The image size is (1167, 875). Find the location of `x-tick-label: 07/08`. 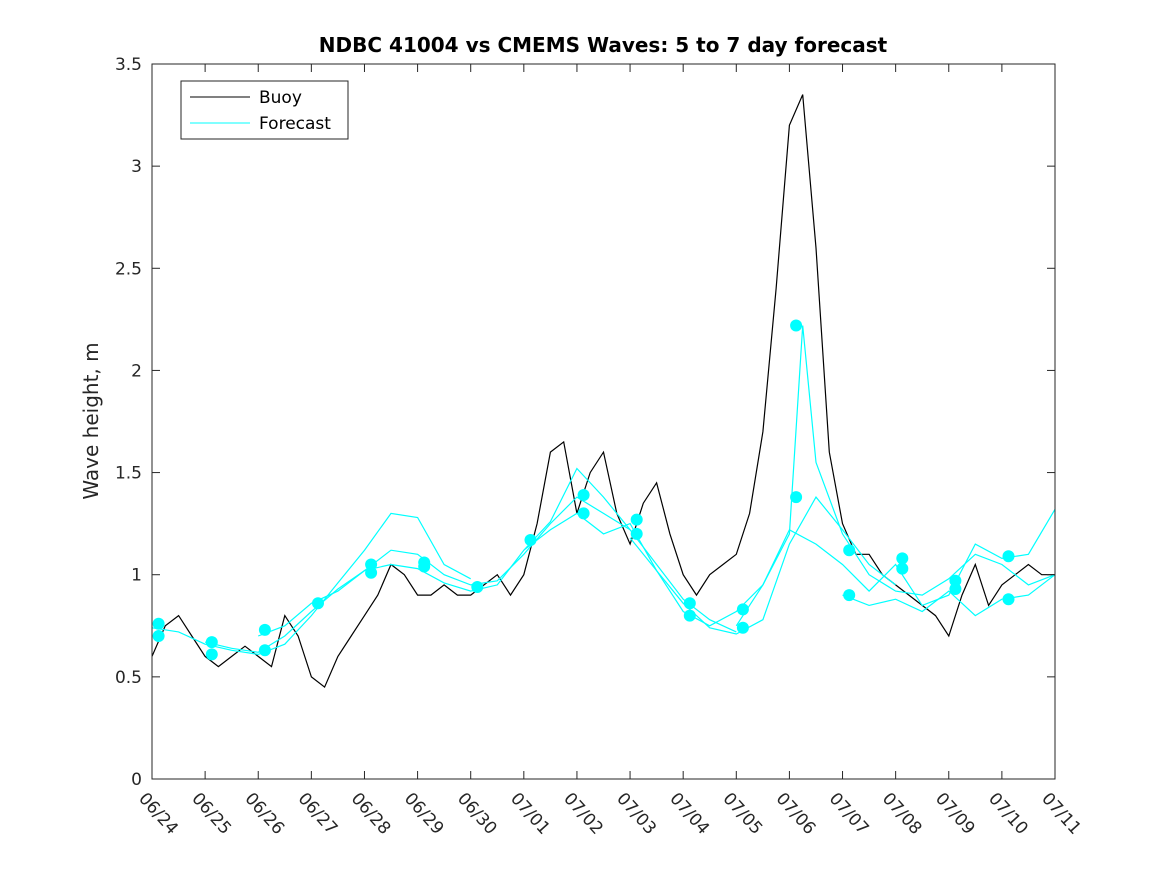

x-tick-label: 07/08 is located at coordinates (902, 814).